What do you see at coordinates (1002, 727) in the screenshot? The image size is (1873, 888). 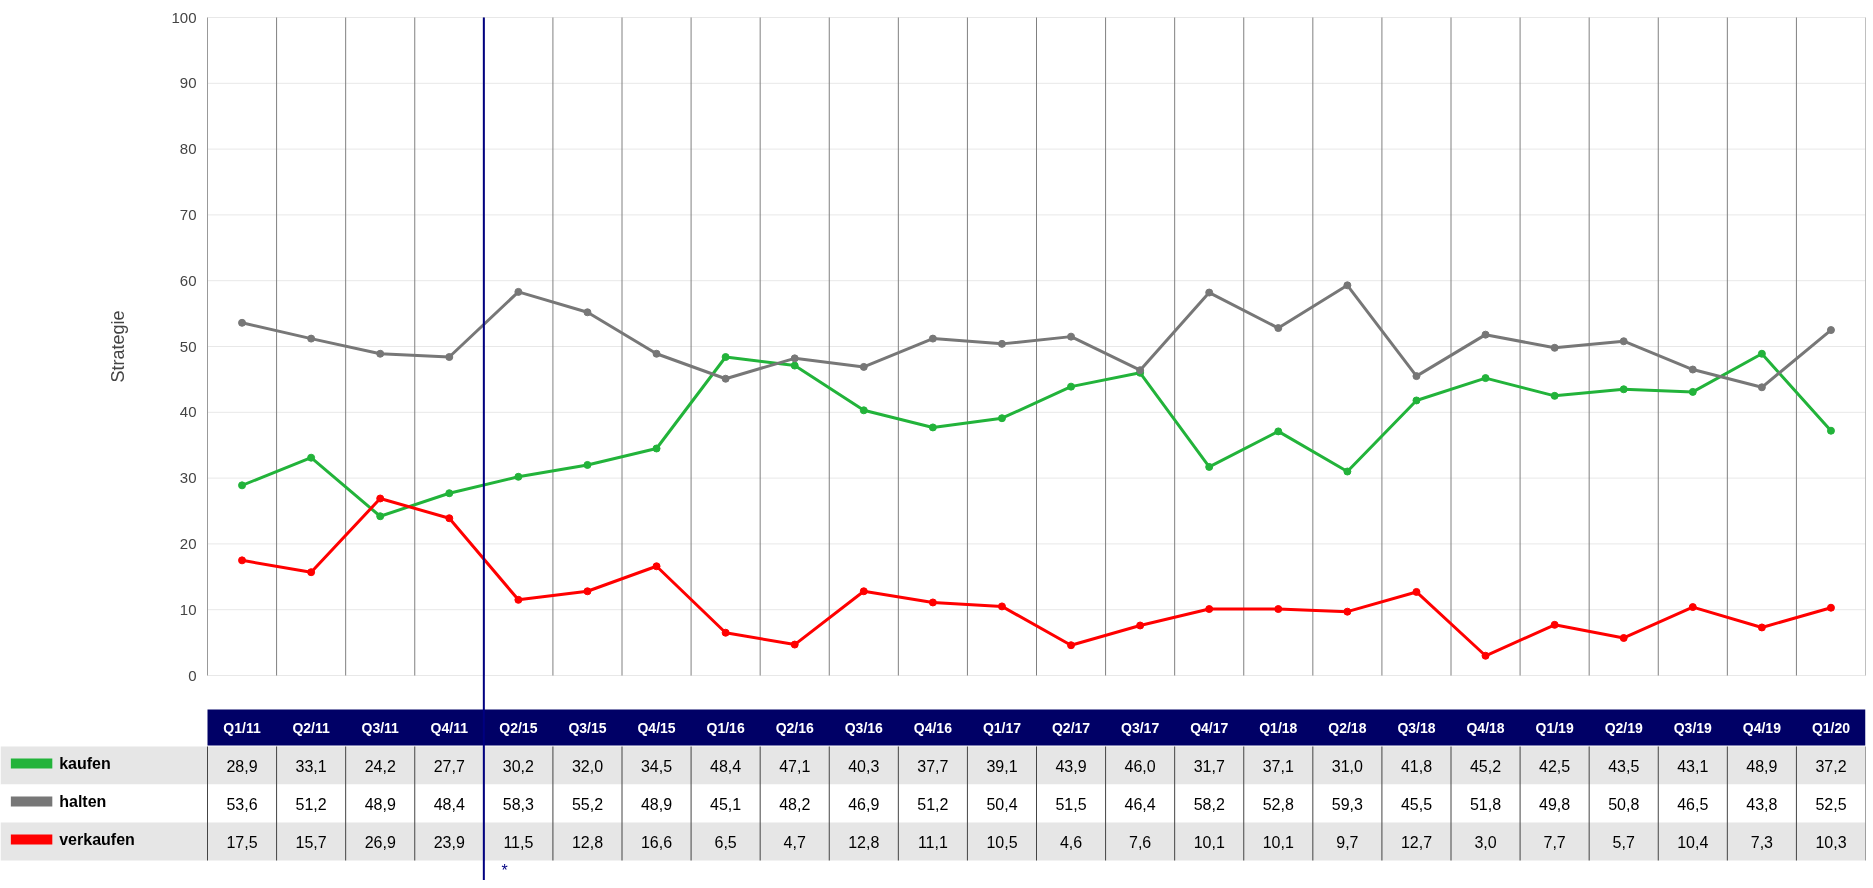 I see `x-tick-label: Q1/17` at bounding box center [1002, 727].